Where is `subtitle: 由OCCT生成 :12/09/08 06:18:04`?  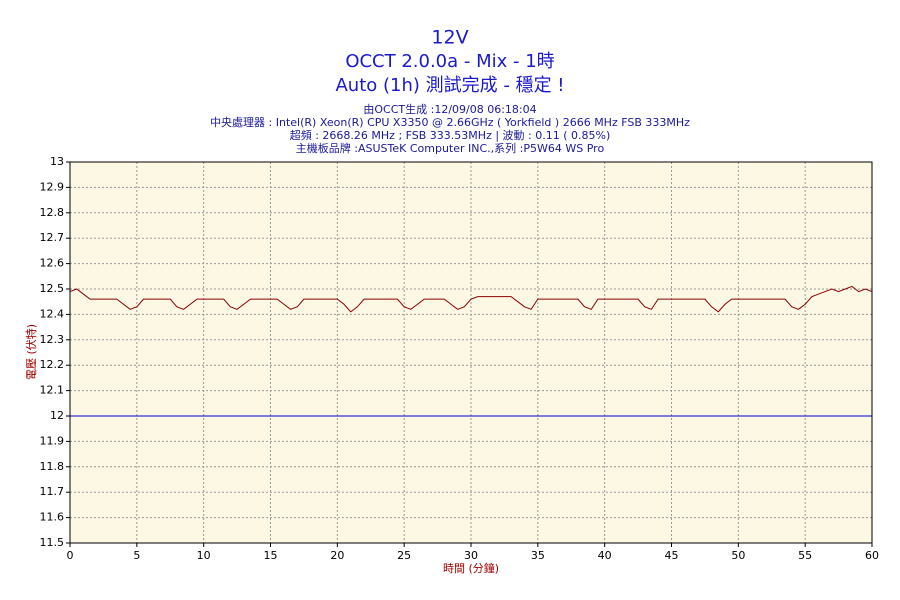 subtitle: 由OCCT生成 :12/09/08 06:18:04 is located at coordinates (449, 109).